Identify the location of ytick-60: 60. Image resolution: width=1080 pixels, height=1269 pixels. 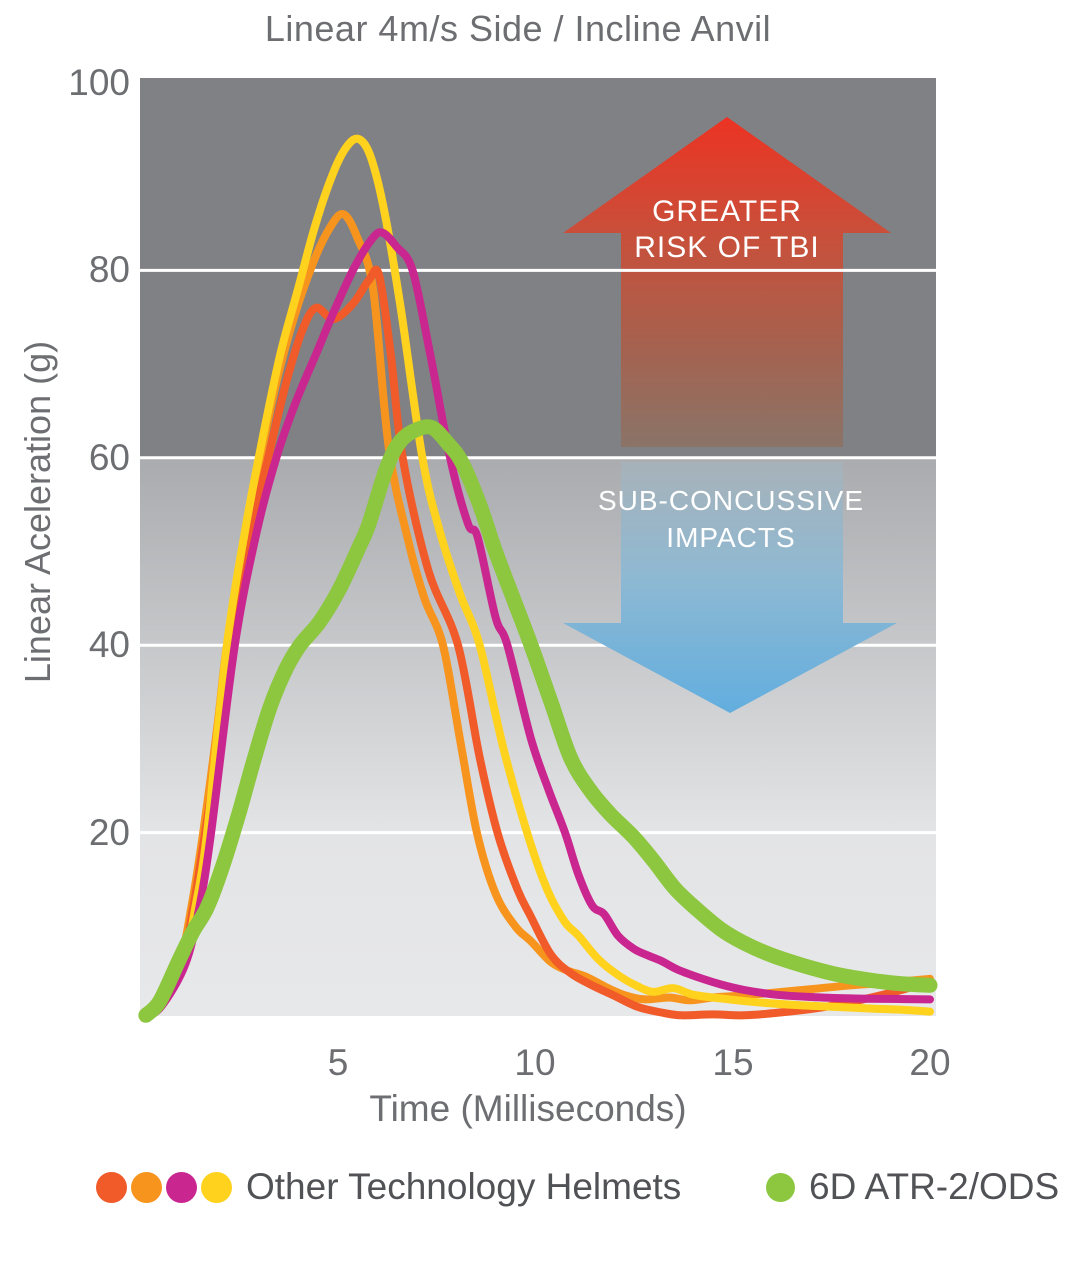
(109, 457).